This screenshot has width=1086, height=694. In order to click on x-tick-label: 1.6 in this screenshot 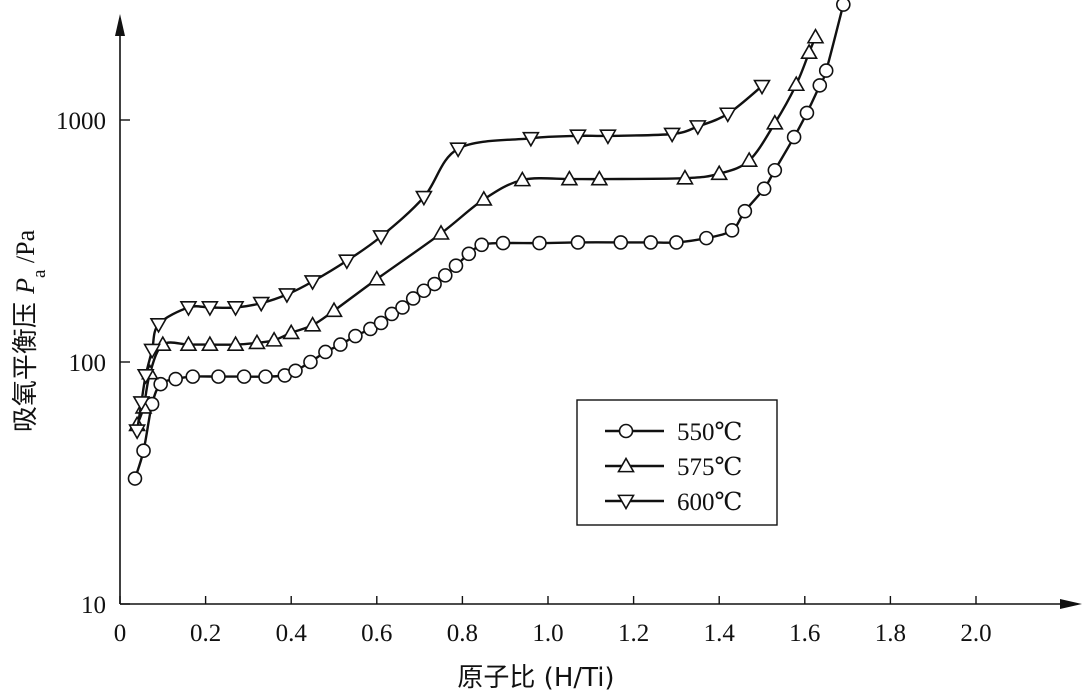, I will do `click(804, 633)`.